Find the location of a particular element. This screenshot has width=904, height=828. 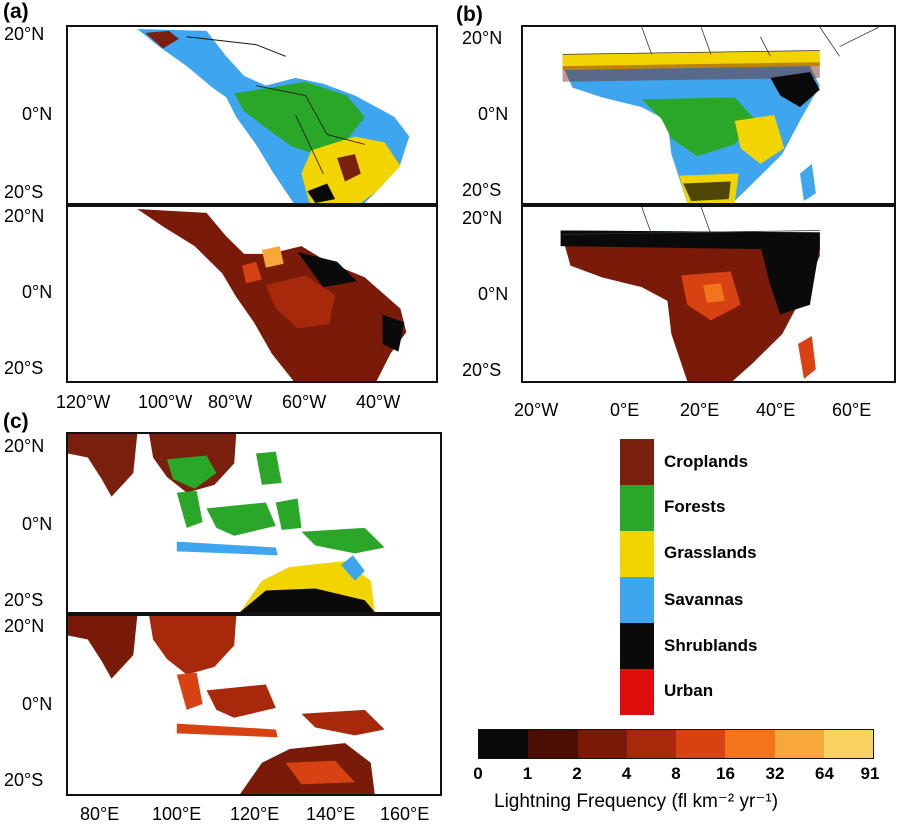

lon-tick: 60°E is located at coordinates (852, 410).